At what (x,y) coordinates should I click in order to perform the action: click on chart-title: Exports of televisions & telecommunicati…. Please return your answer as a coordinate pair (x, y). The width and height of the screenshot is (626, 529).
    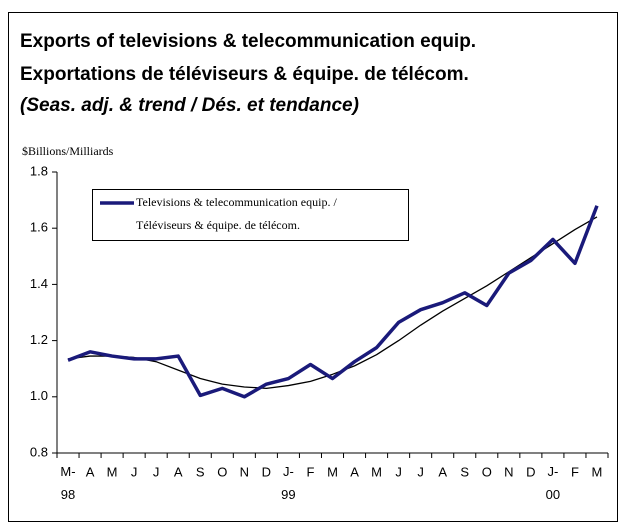
    Looking at the image, I should click on (248, 41).